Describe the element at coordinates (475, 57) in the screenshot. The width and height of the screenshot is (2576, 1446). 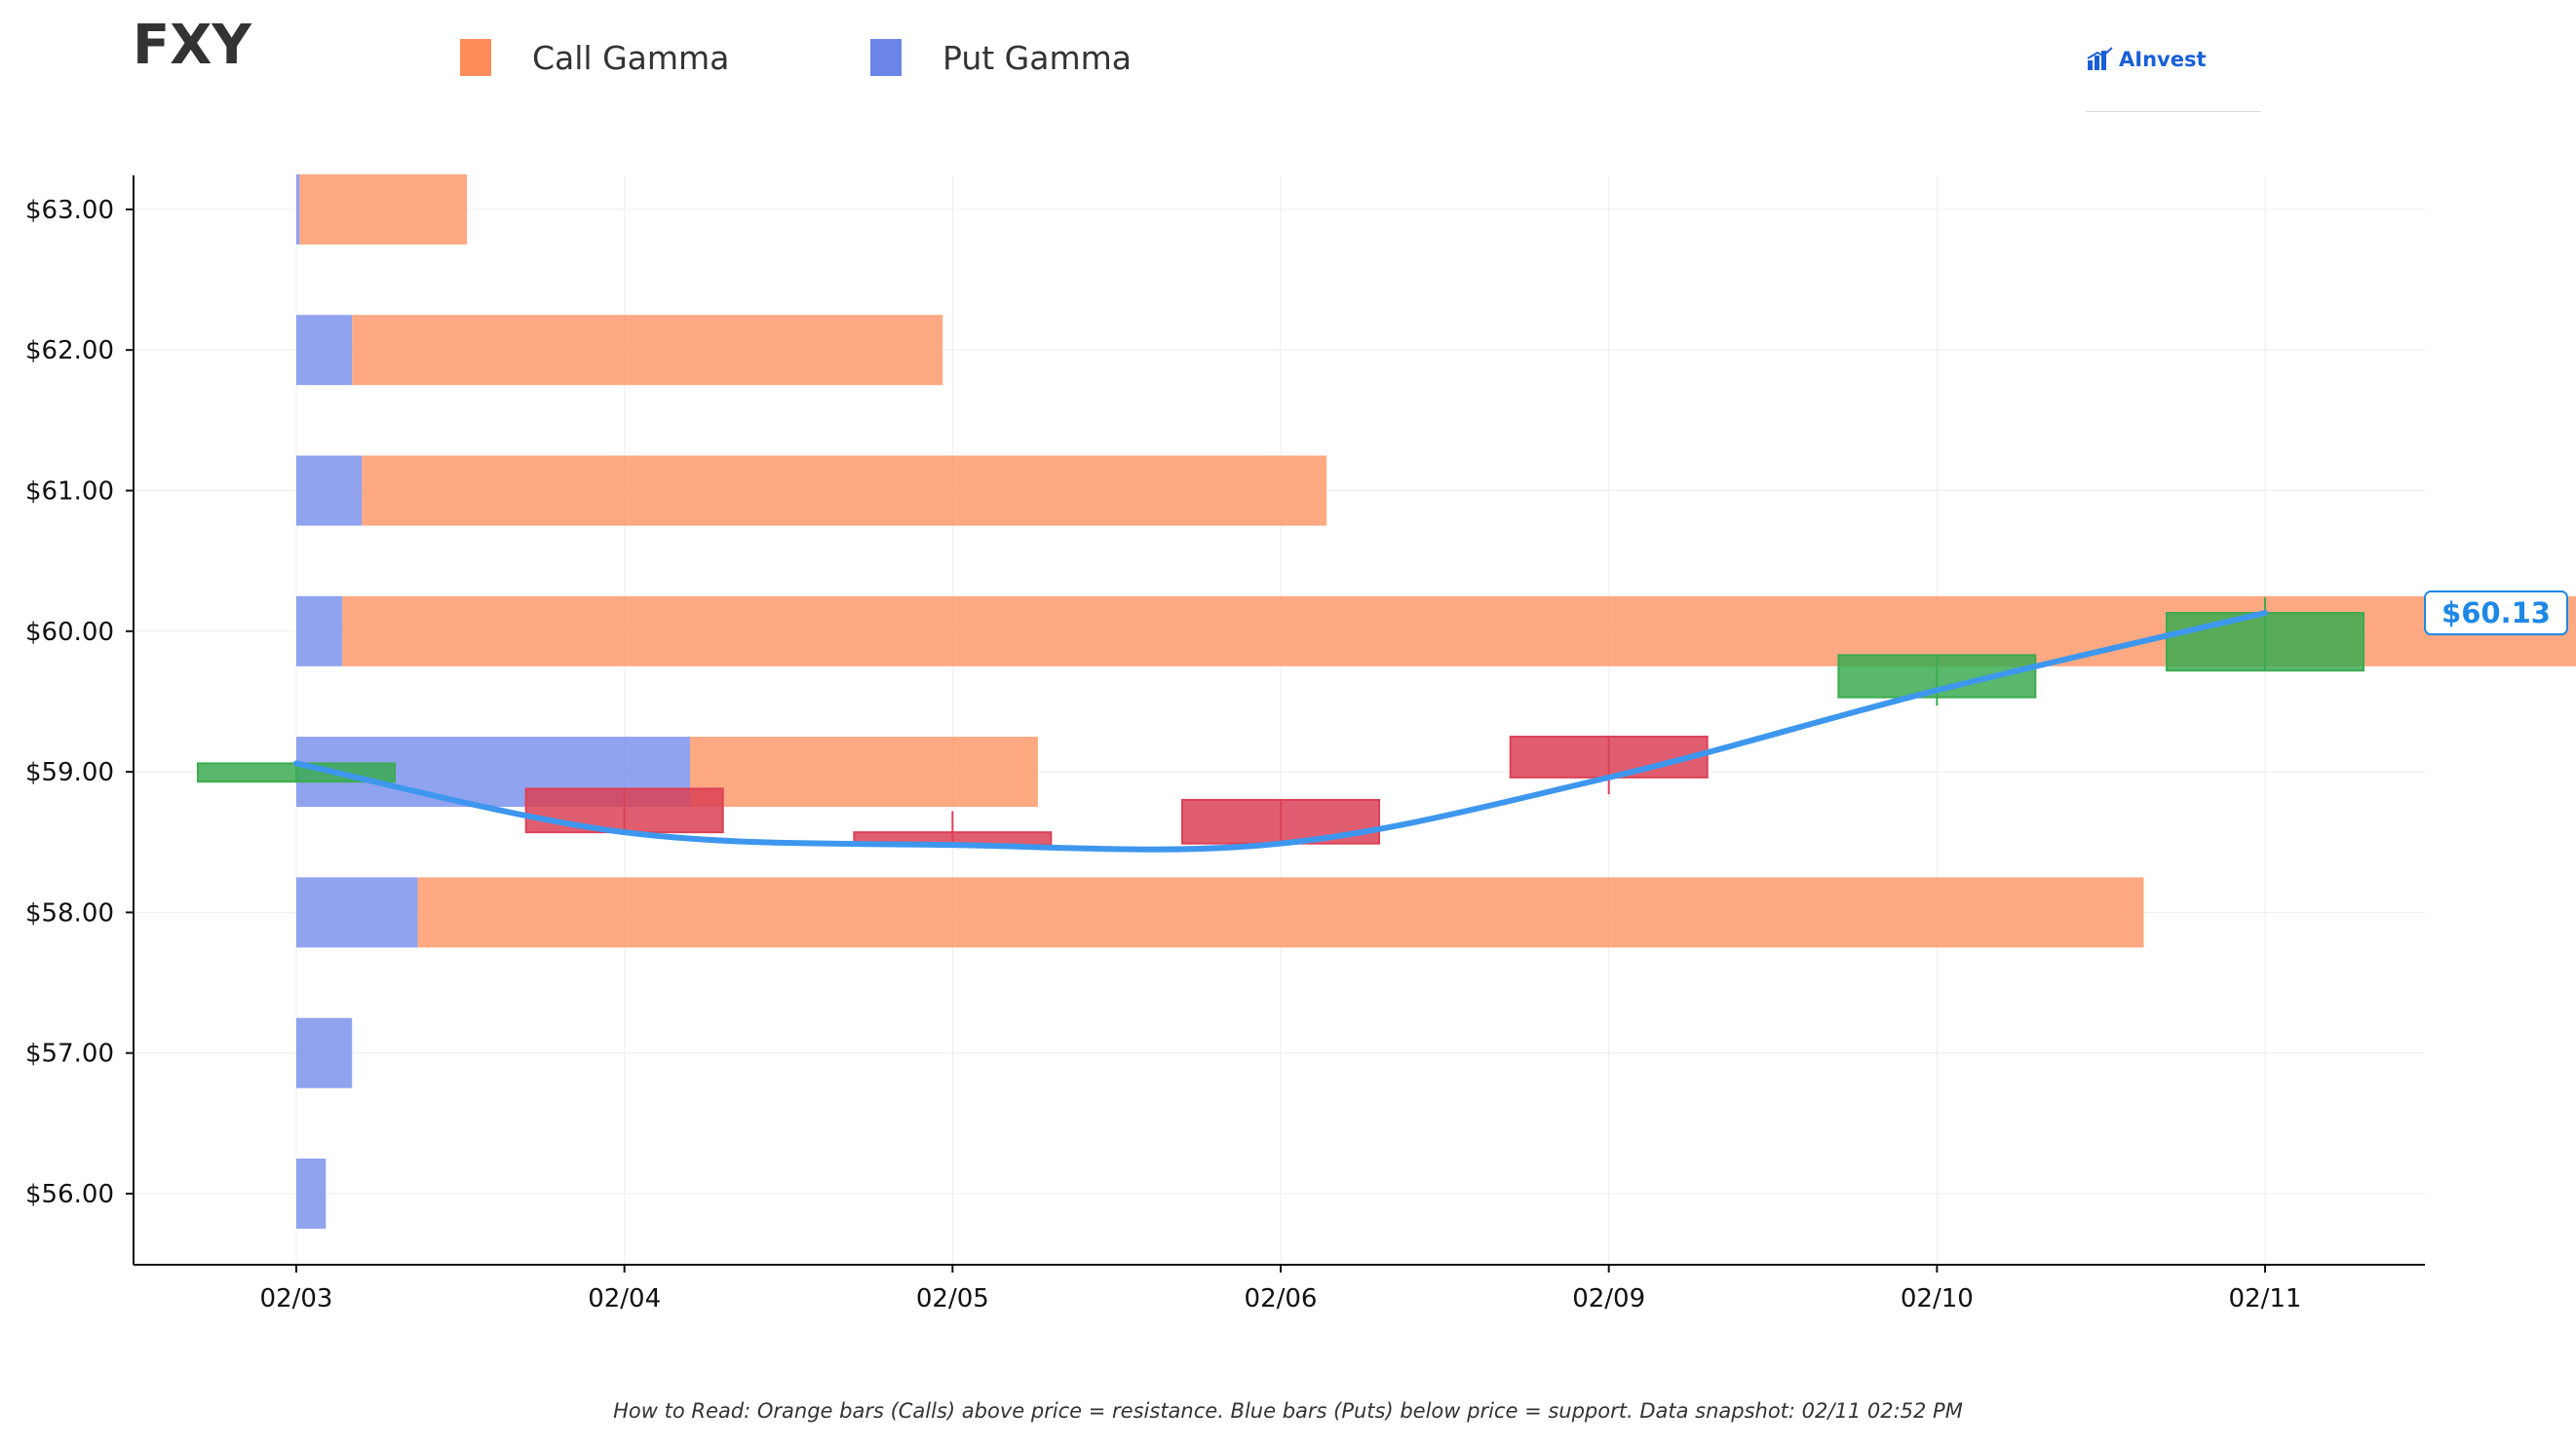
I see `call-gamma-swatch` at that location.